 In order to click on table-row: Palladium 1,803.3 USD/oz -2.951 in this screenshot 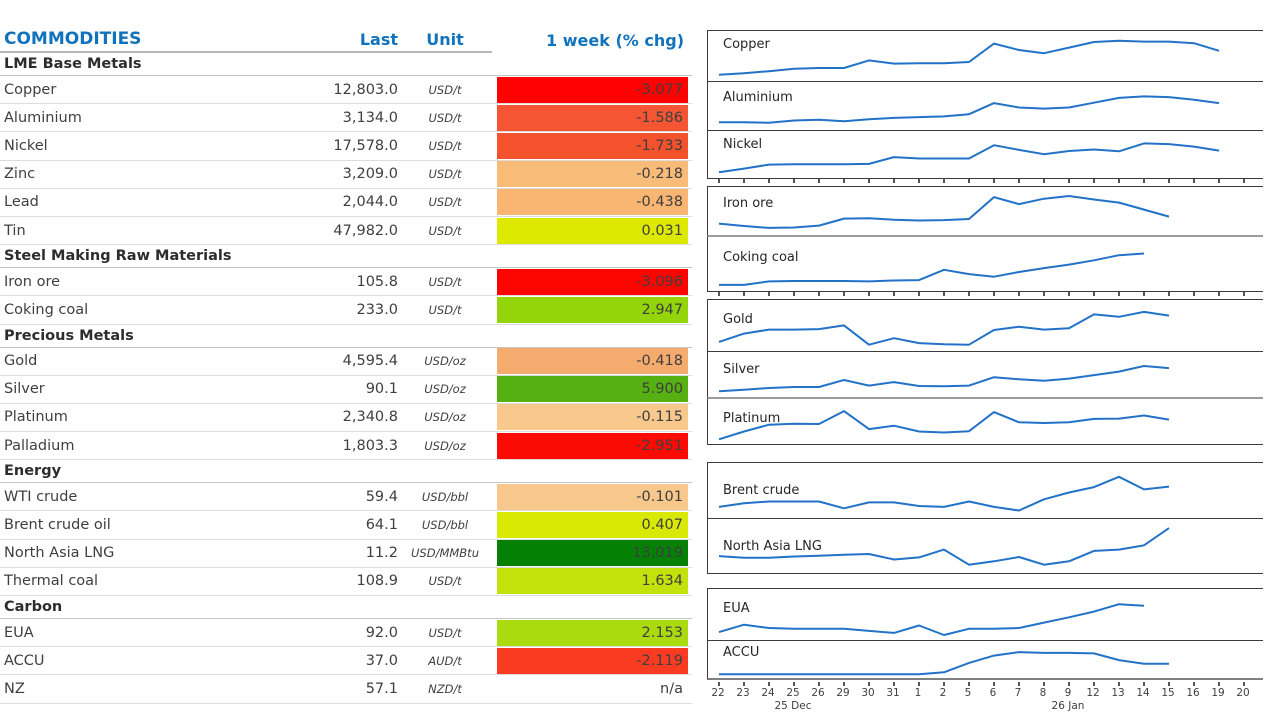, I will do `click(346, 446)`.